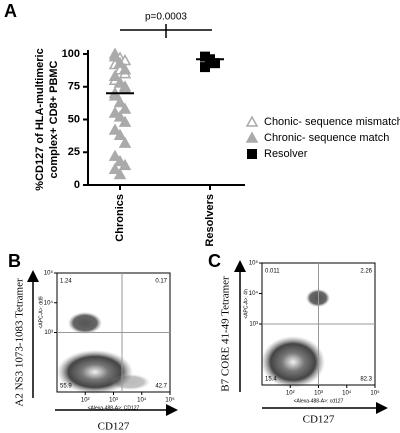 This screenshot has width=400, height=433. I want to click on quadrant-percent: 55.9, so click(66, 387).